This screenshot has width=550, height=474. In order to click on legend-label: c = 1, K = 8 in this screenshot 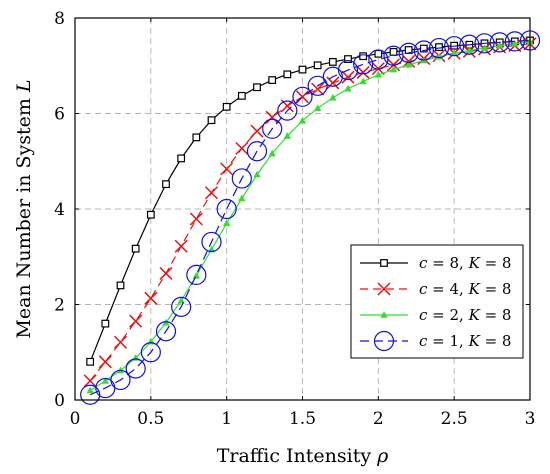, I will do `click(465, 341)`.